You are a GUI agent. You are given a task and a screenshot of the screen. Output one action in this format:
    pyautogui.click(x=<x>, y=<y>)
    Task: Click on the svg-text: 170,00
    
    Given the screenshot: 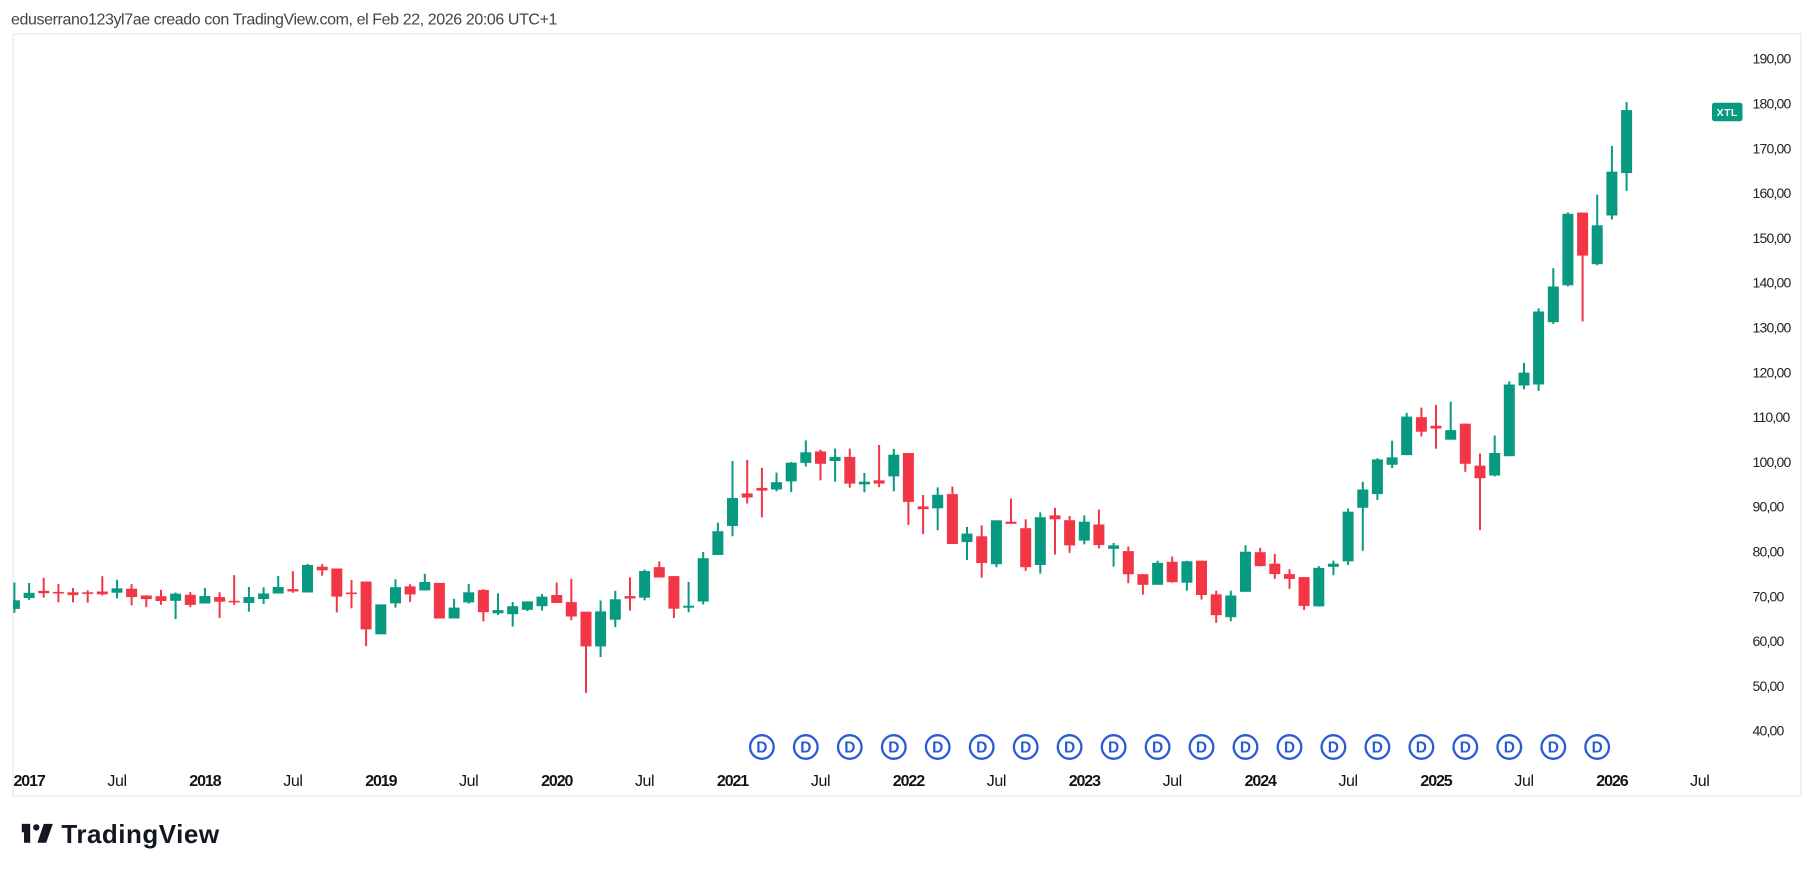 What is the action you would take?
    pyautogui.click(x=1772, y=148)
    